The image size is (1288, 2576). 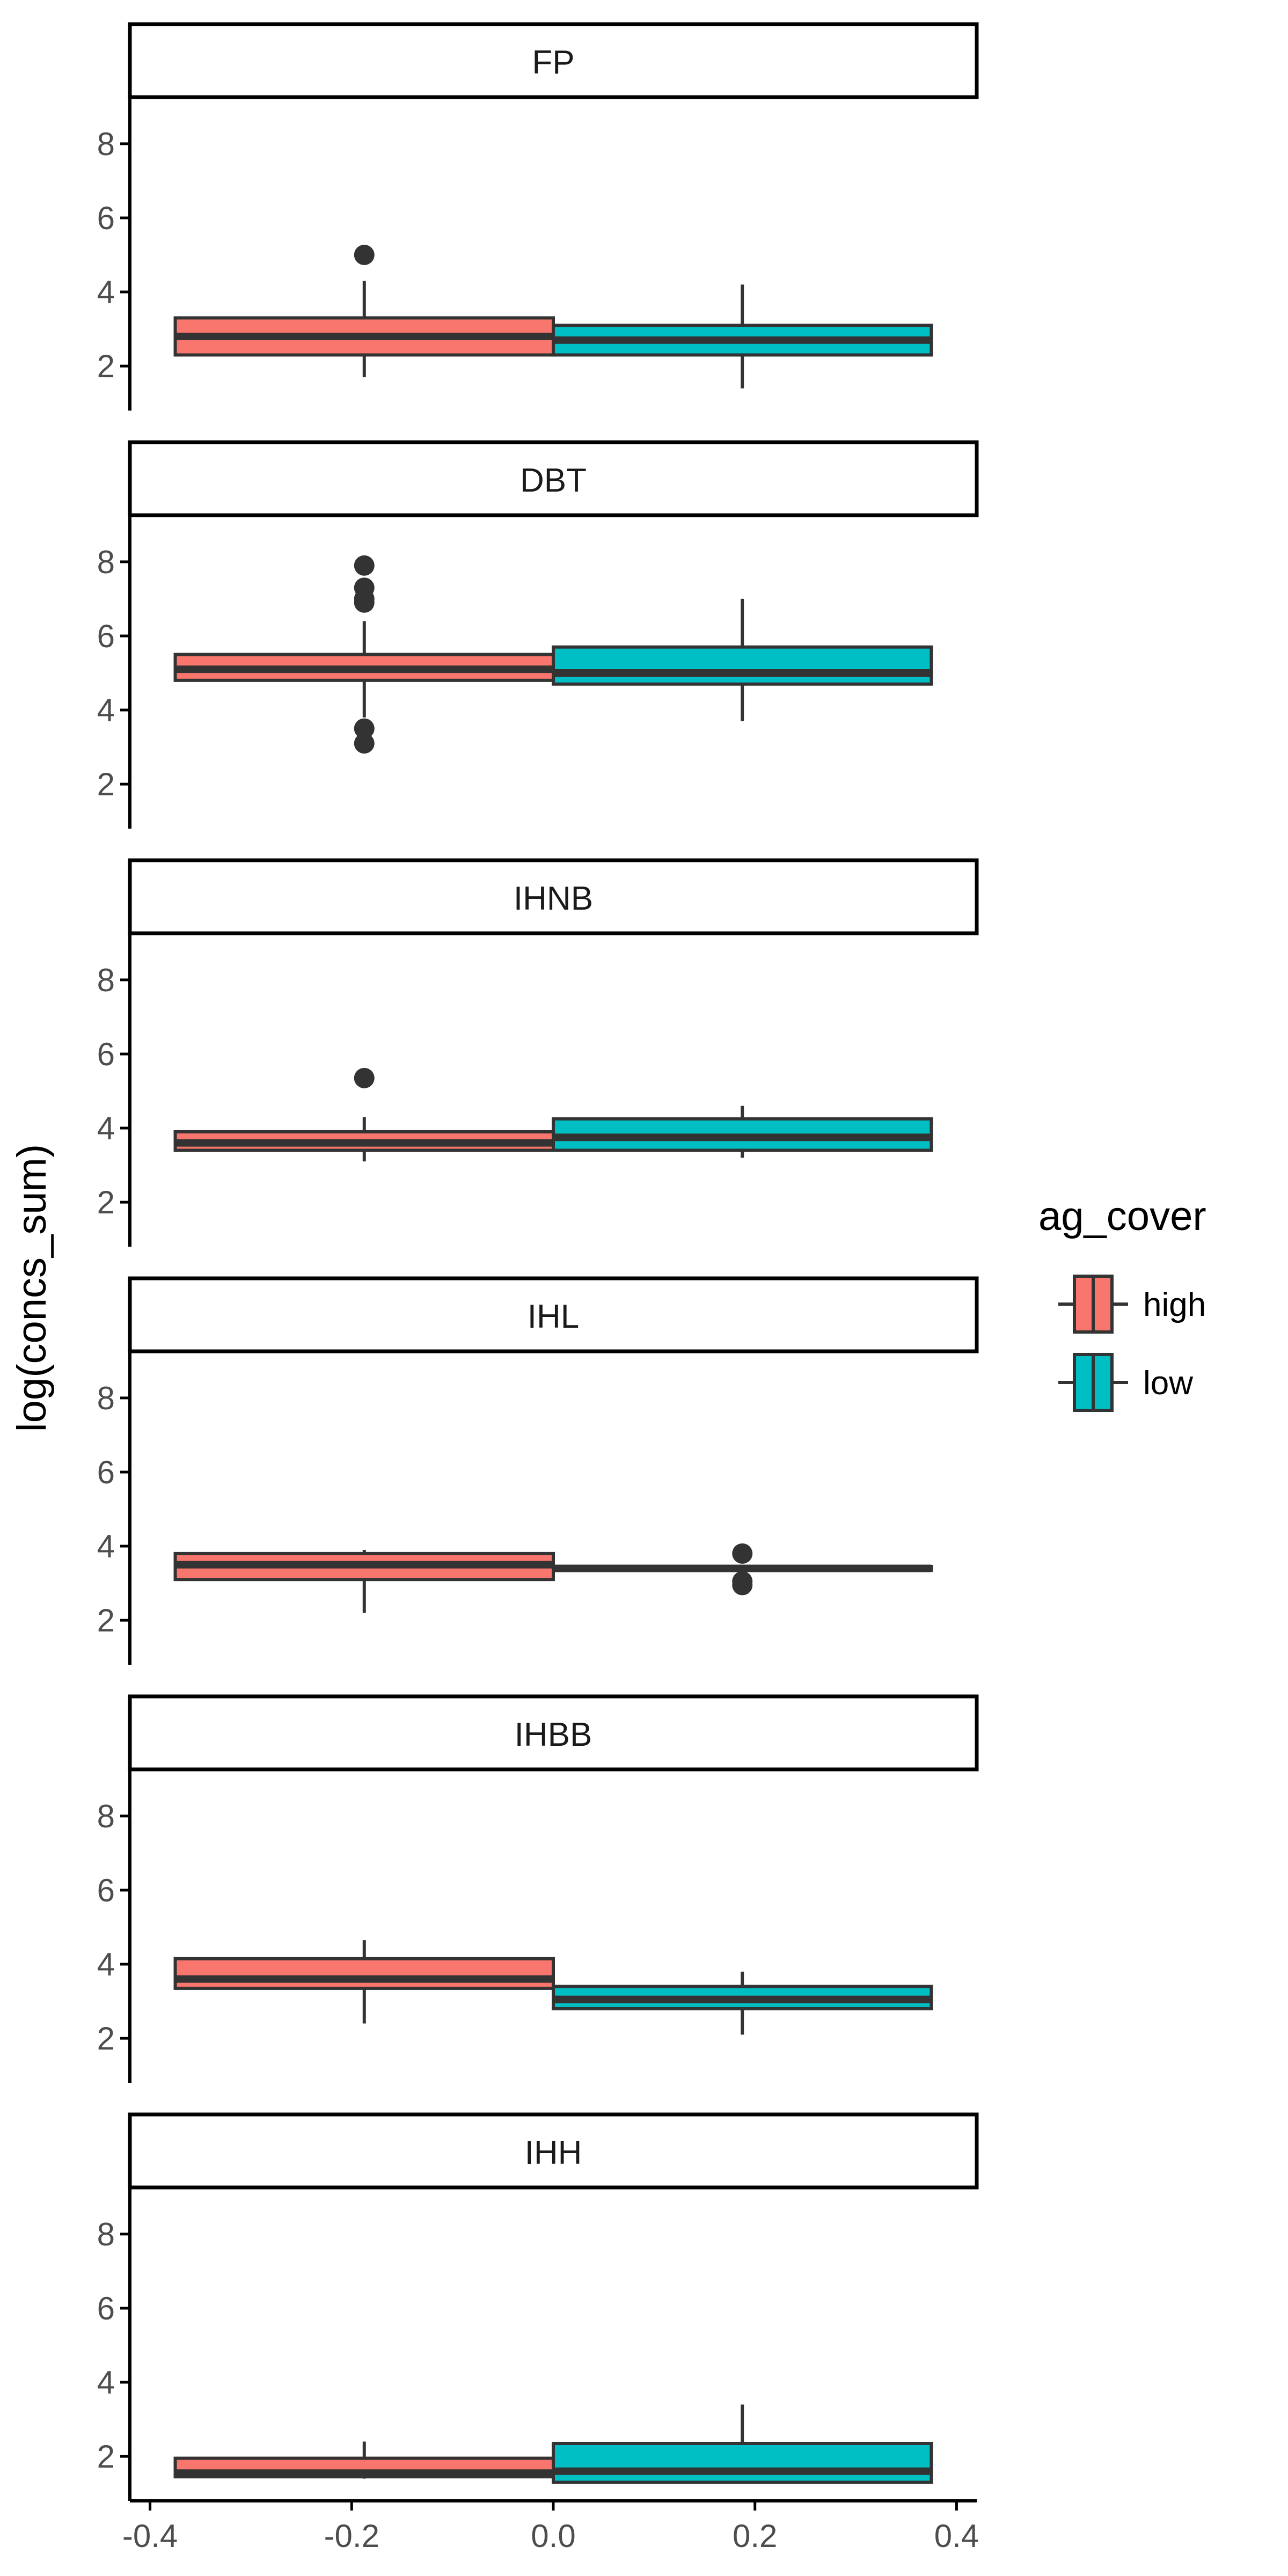 What do you see at coordinates (538, 1470) in the screenshot?
I see `panel-ihl: IHL 2 4 6 8` at bounding box center [538, 1470].